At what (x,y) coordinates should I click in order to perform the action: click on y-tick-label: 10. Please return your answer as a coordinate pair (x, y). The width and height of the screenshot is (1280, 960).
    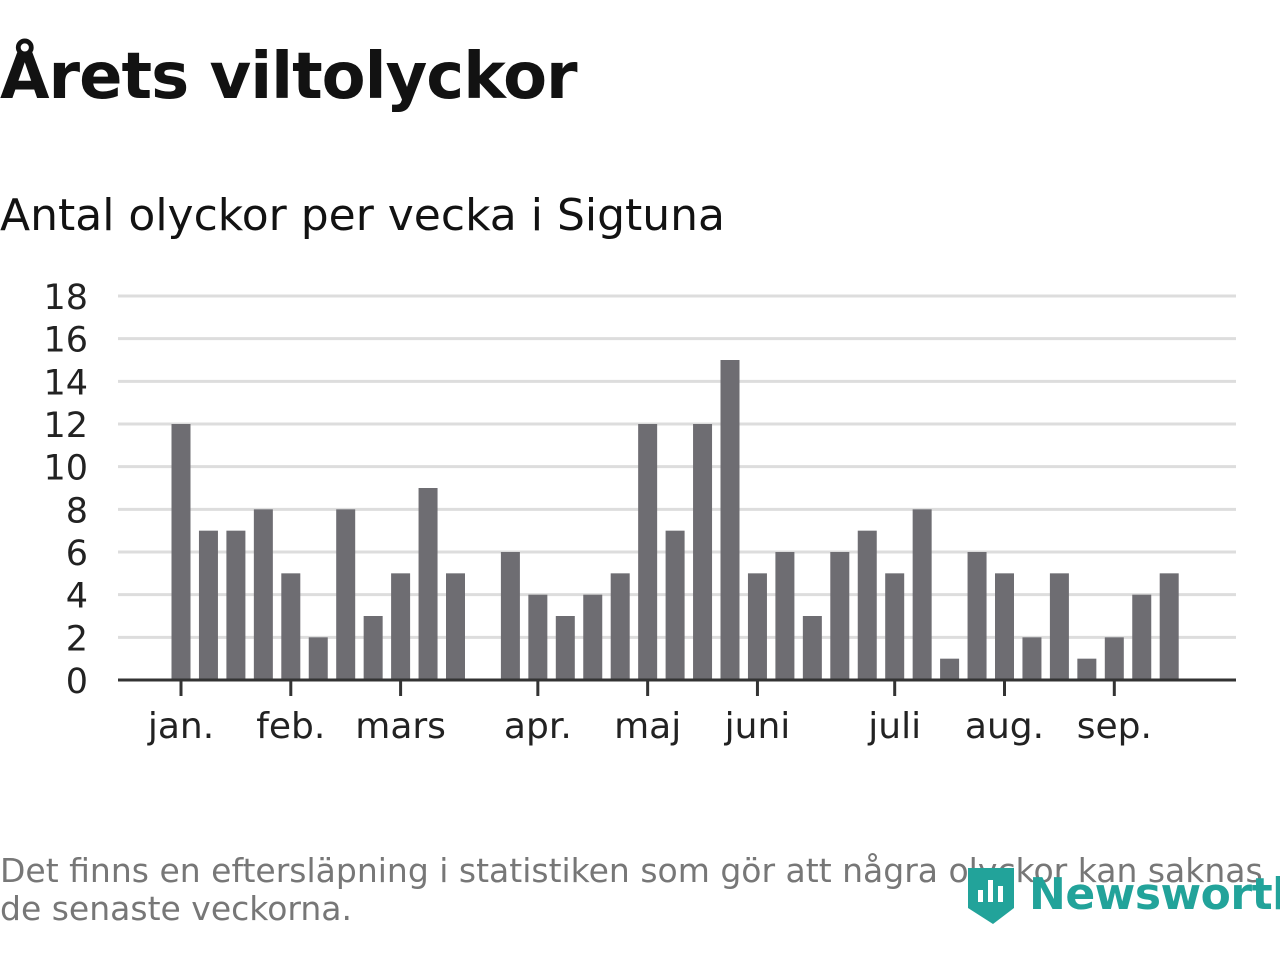
    Looking at the image, I should click on (65, 469).